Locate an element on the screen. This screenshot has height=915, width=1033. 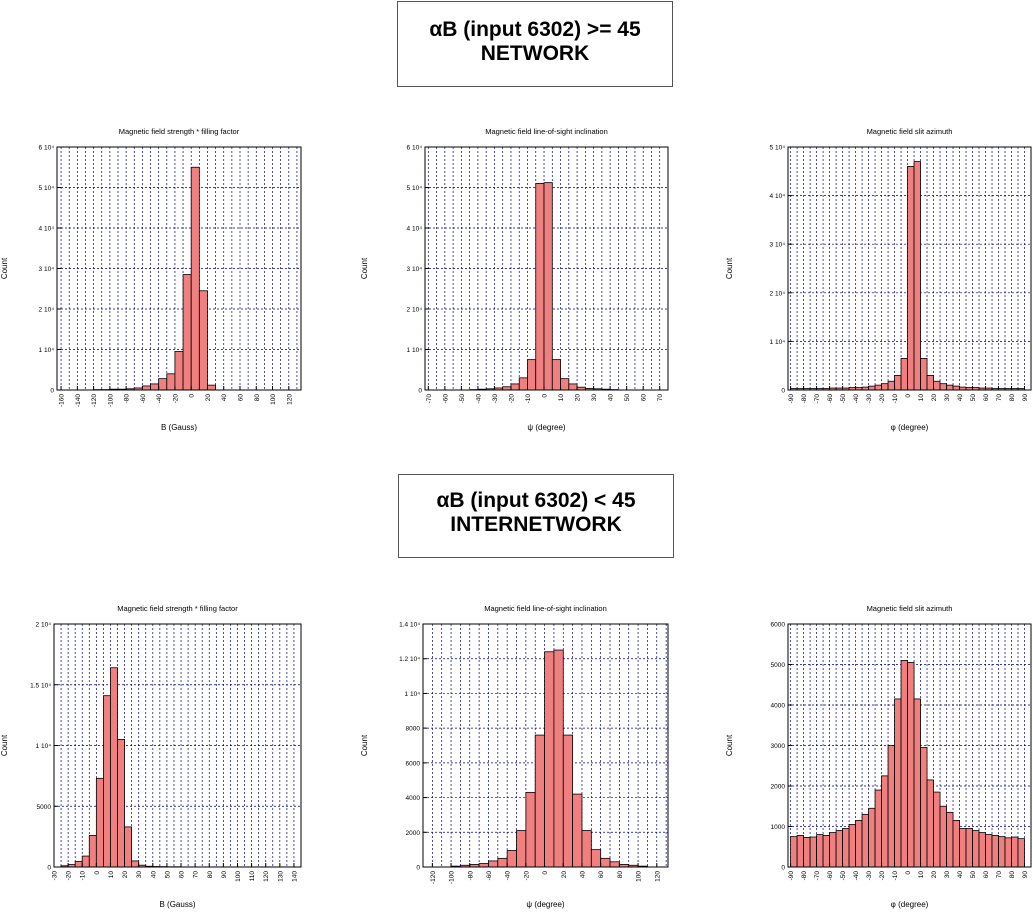
x-tick-label: -30 is located at coordinates (869, 876).